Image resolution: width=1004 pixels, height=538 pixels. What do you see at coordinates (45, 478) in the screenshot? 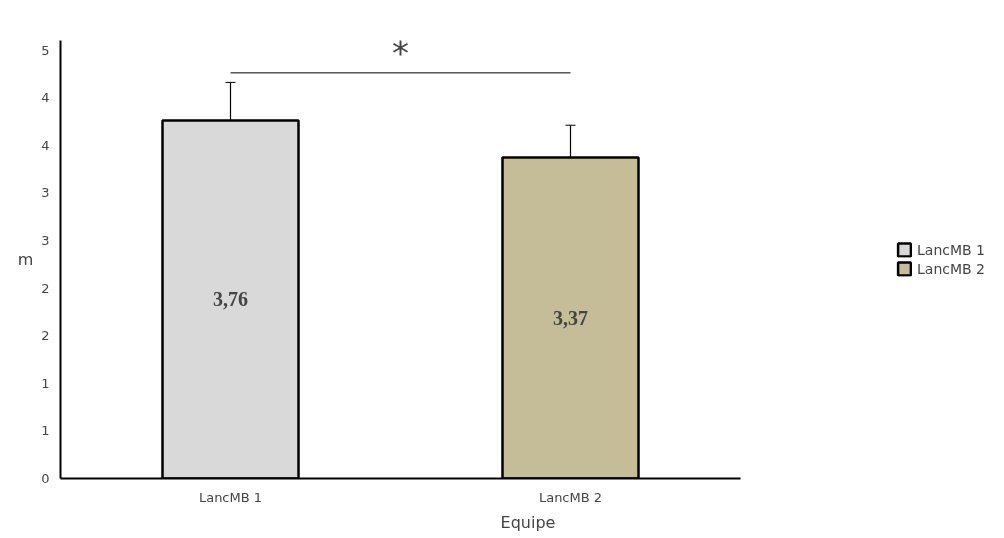
I see `y-tick-label: 0` at bounding box center [45, 478].